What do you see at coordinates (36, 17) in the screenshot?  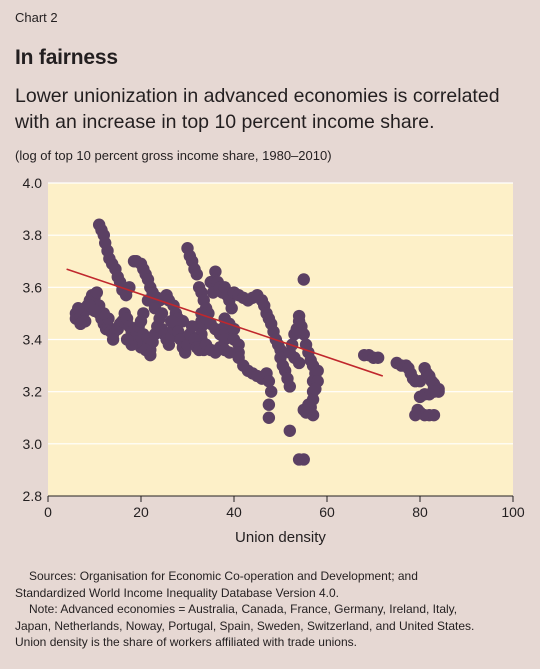 I see `chart-number: Chart 2` at bounding box center [36, 17].